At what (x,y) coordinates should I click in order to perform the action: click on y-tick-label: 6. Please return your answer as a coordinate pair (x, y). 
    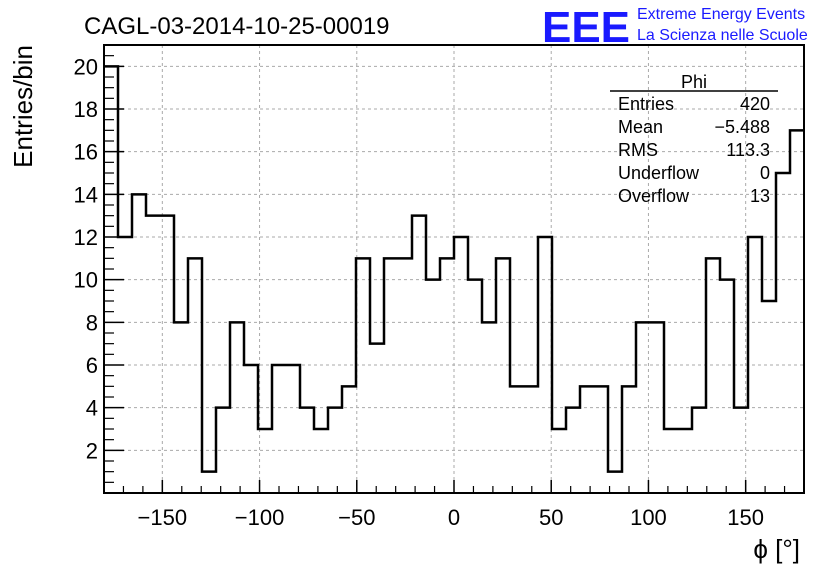
    Looking at the image, I should click on (92, 365).